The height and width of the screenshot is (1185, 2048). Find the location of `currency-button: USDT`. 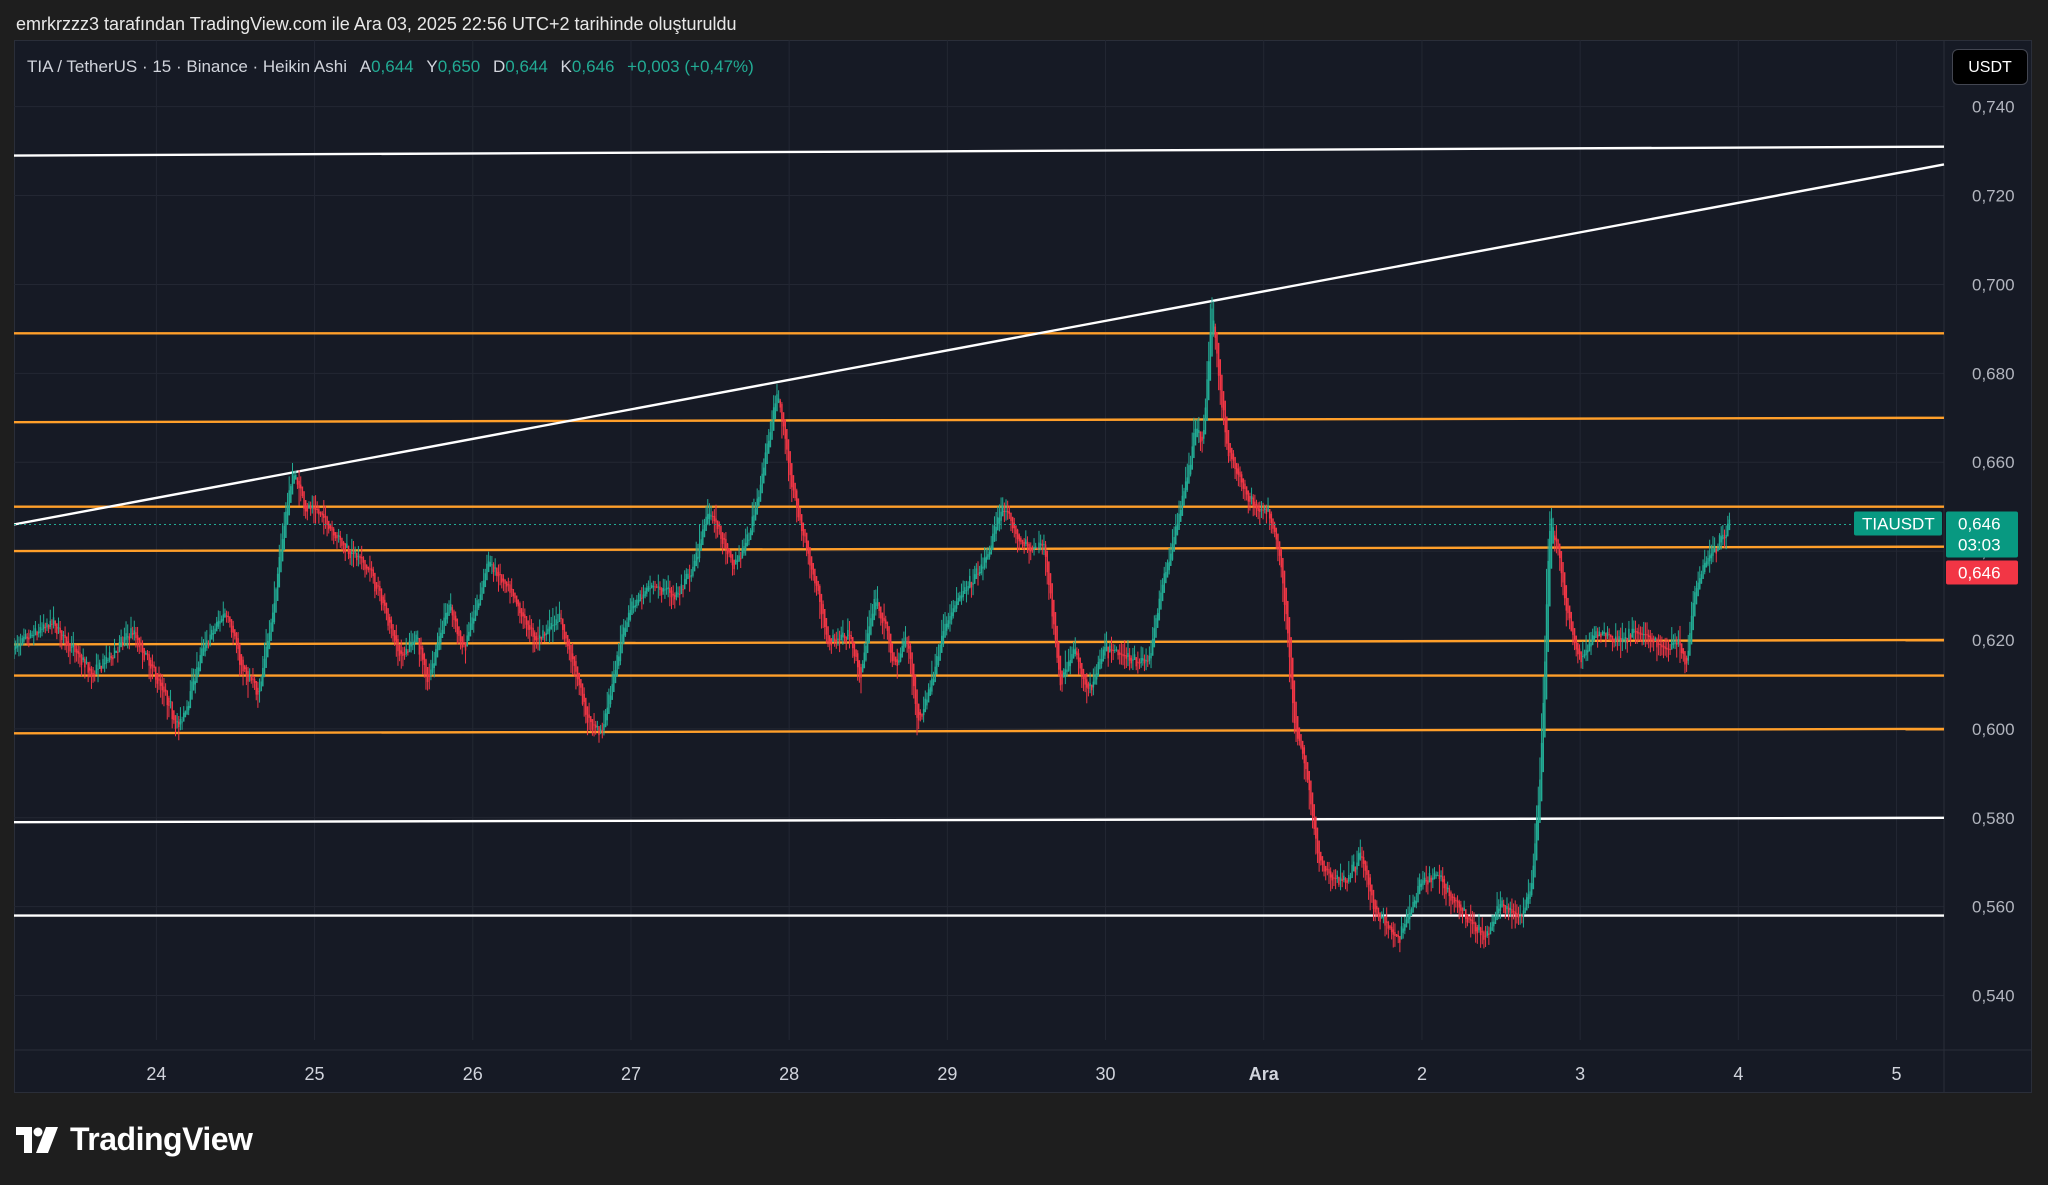

currency-button: USDT is located at coordinates (1990, 67).